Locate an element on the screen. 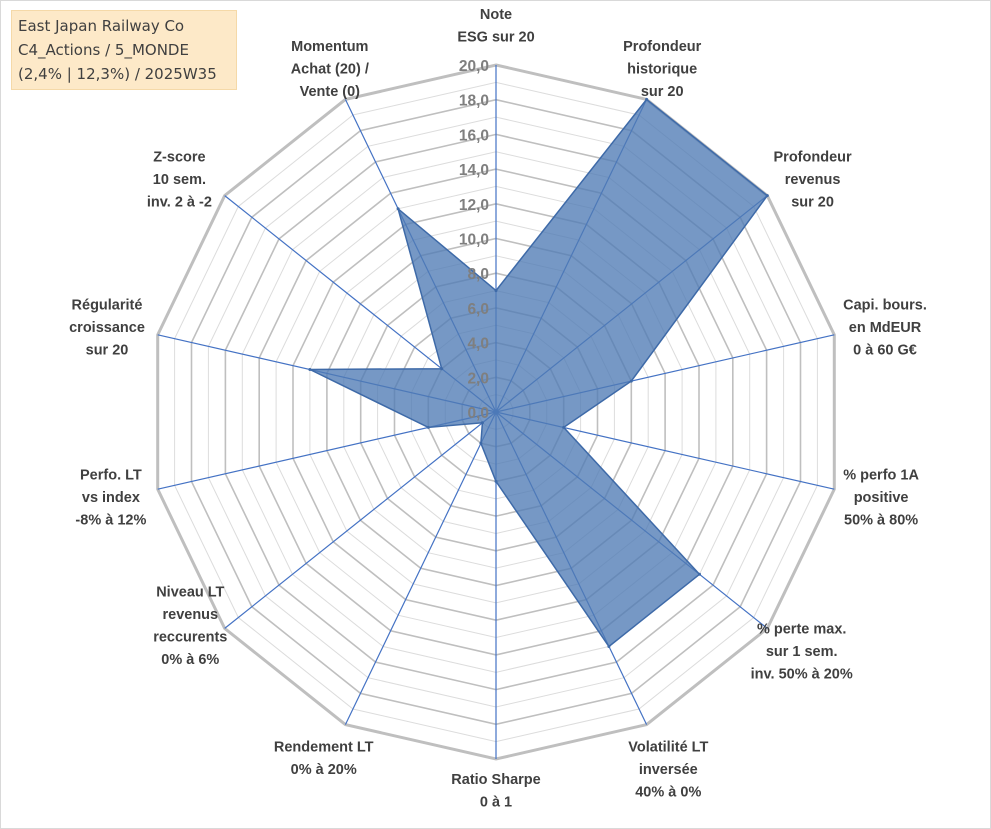  axis-label: % perfo 1A positive 50% à 80% is located at coordinates (881, 498).